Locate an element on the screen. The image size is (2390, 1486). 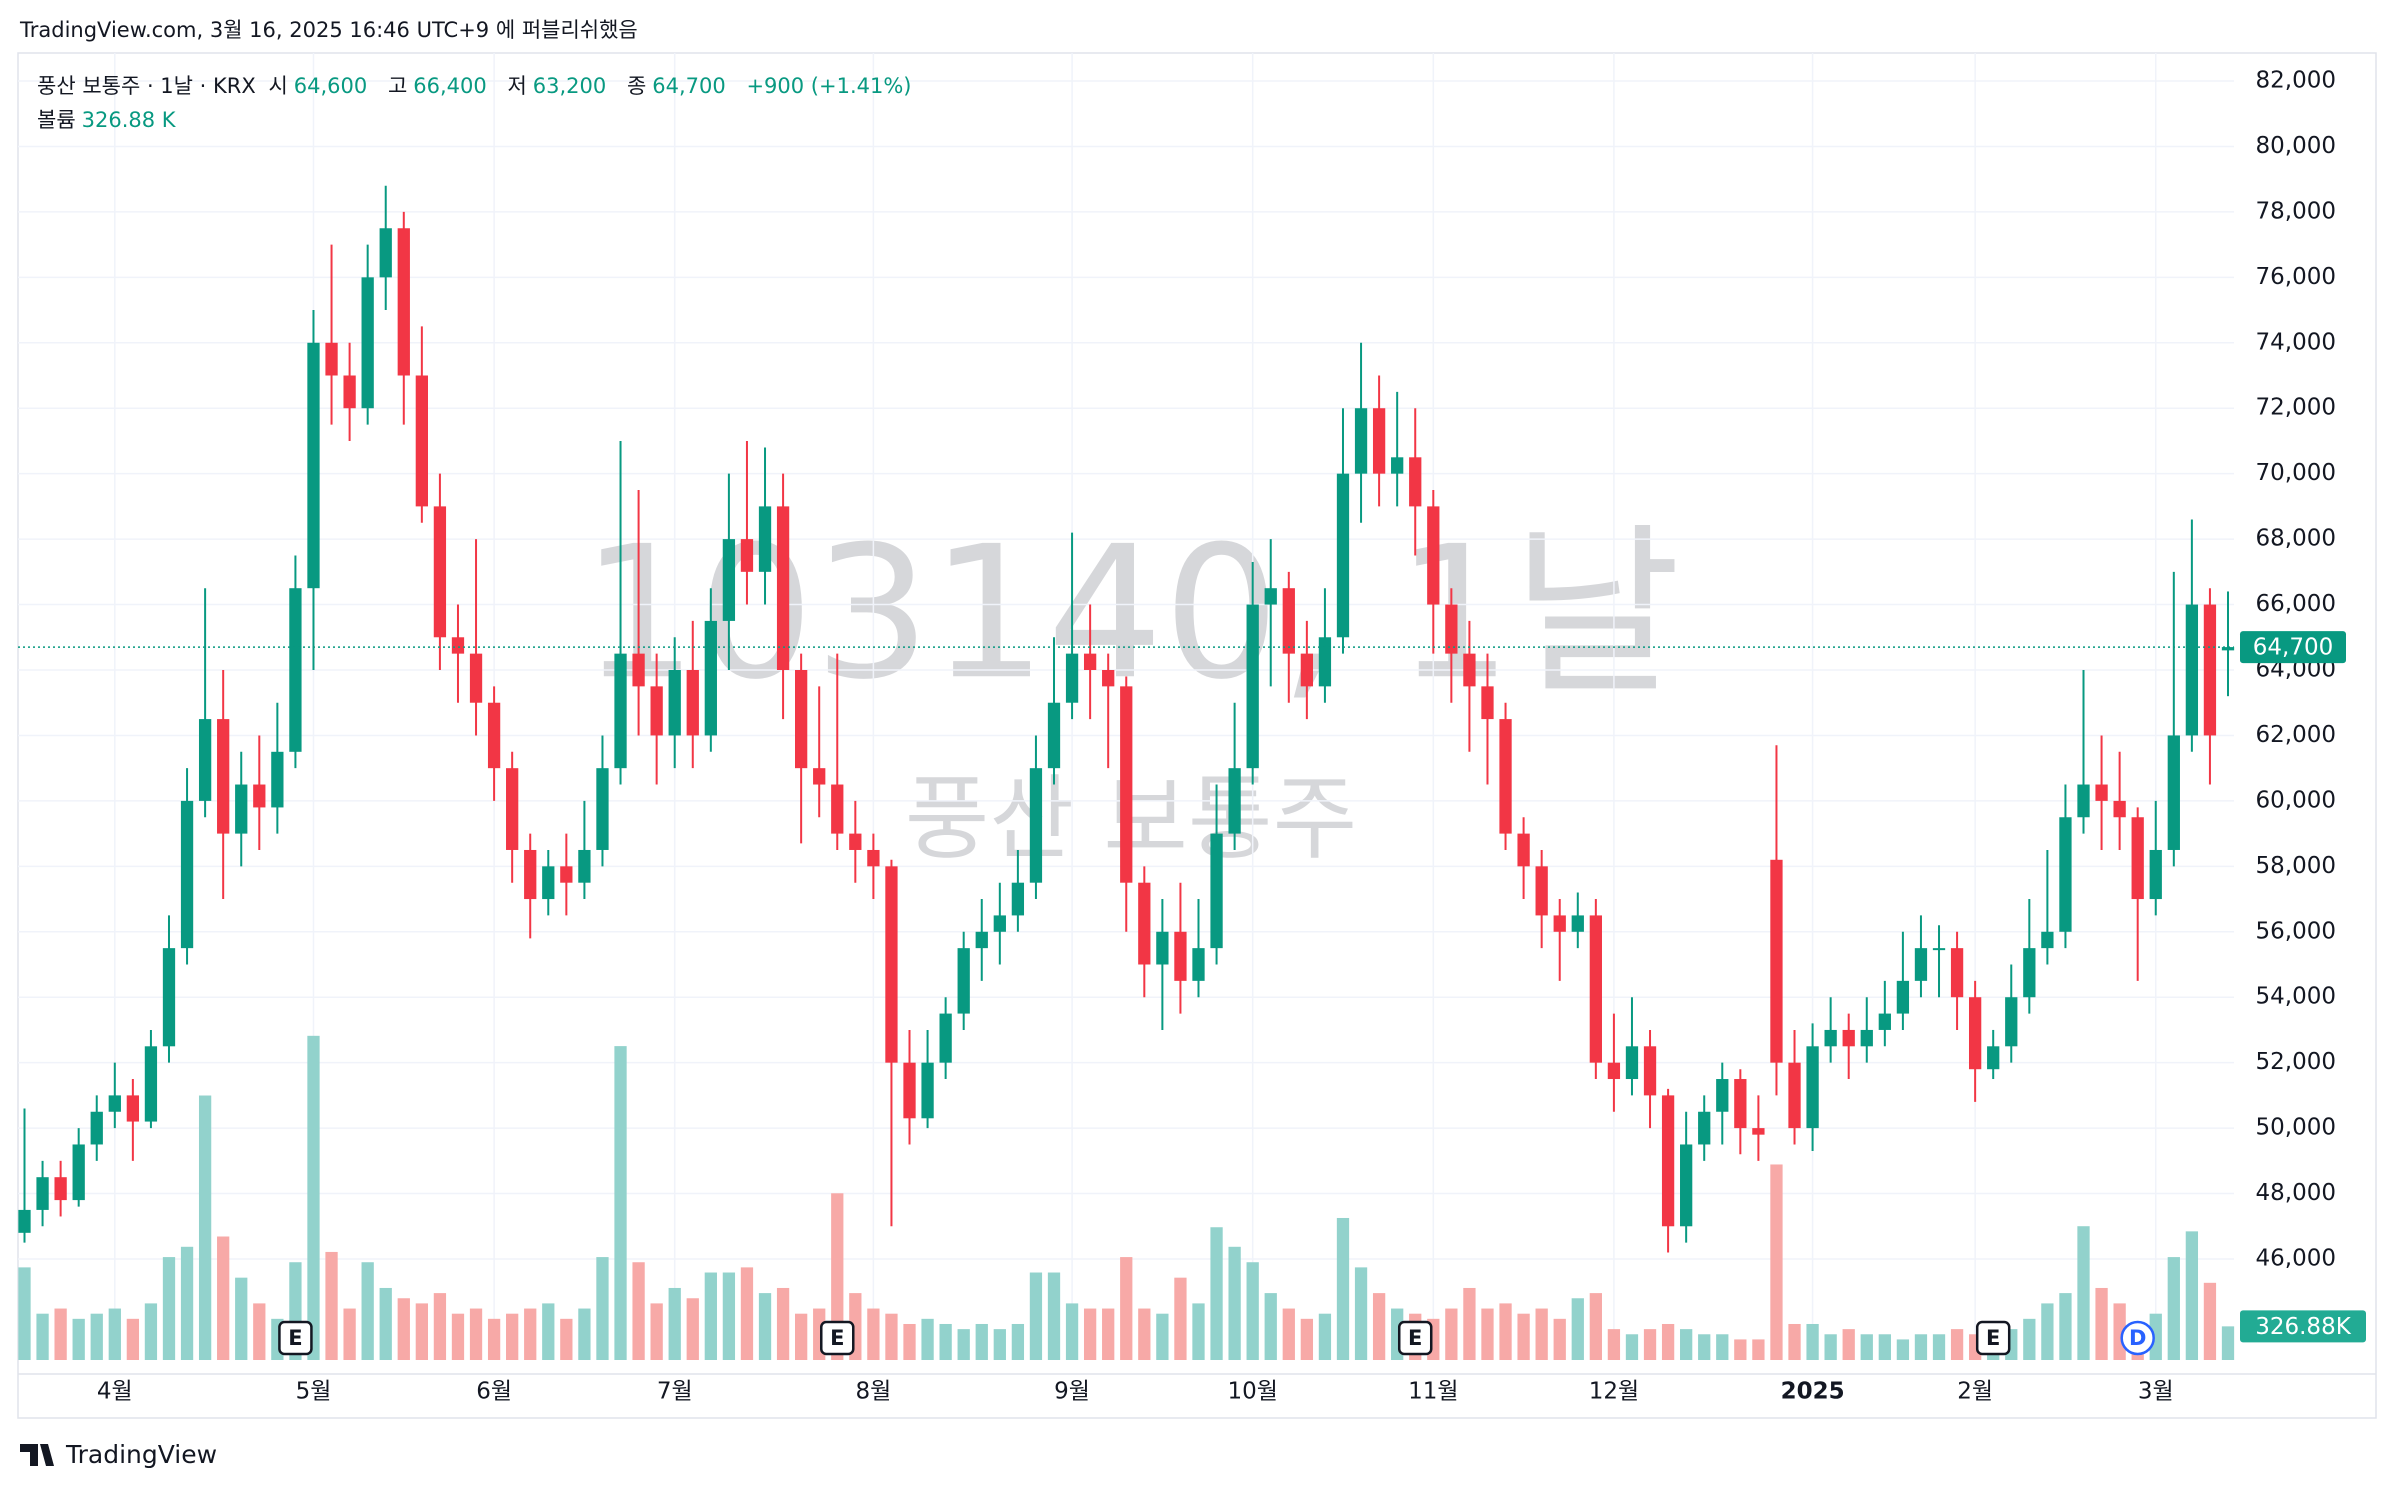
volume-tag-label: 326.88K is located at coordinates (2303, 1327).